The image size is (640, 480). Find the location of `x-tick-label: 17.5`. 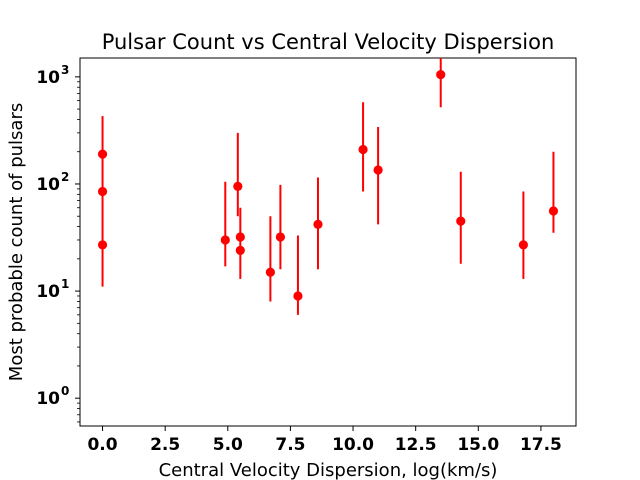

x-tick-label: 17.5 is located at coordinates (541, 445).